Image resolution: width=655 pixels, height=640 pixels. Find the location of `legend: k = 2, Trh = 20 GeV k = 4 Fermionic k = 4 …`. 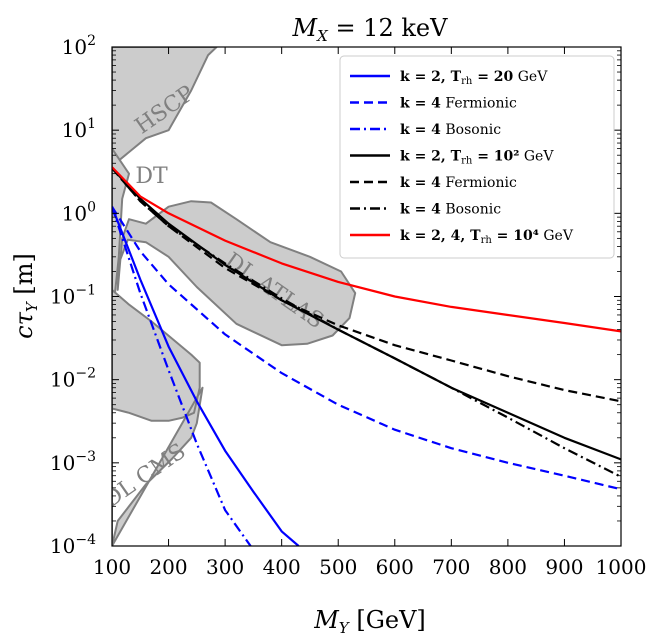

legend: k = 2, Trh = 20 GeV k = 4 Fermionic k = 4 … is located at coordinates (477, 157).